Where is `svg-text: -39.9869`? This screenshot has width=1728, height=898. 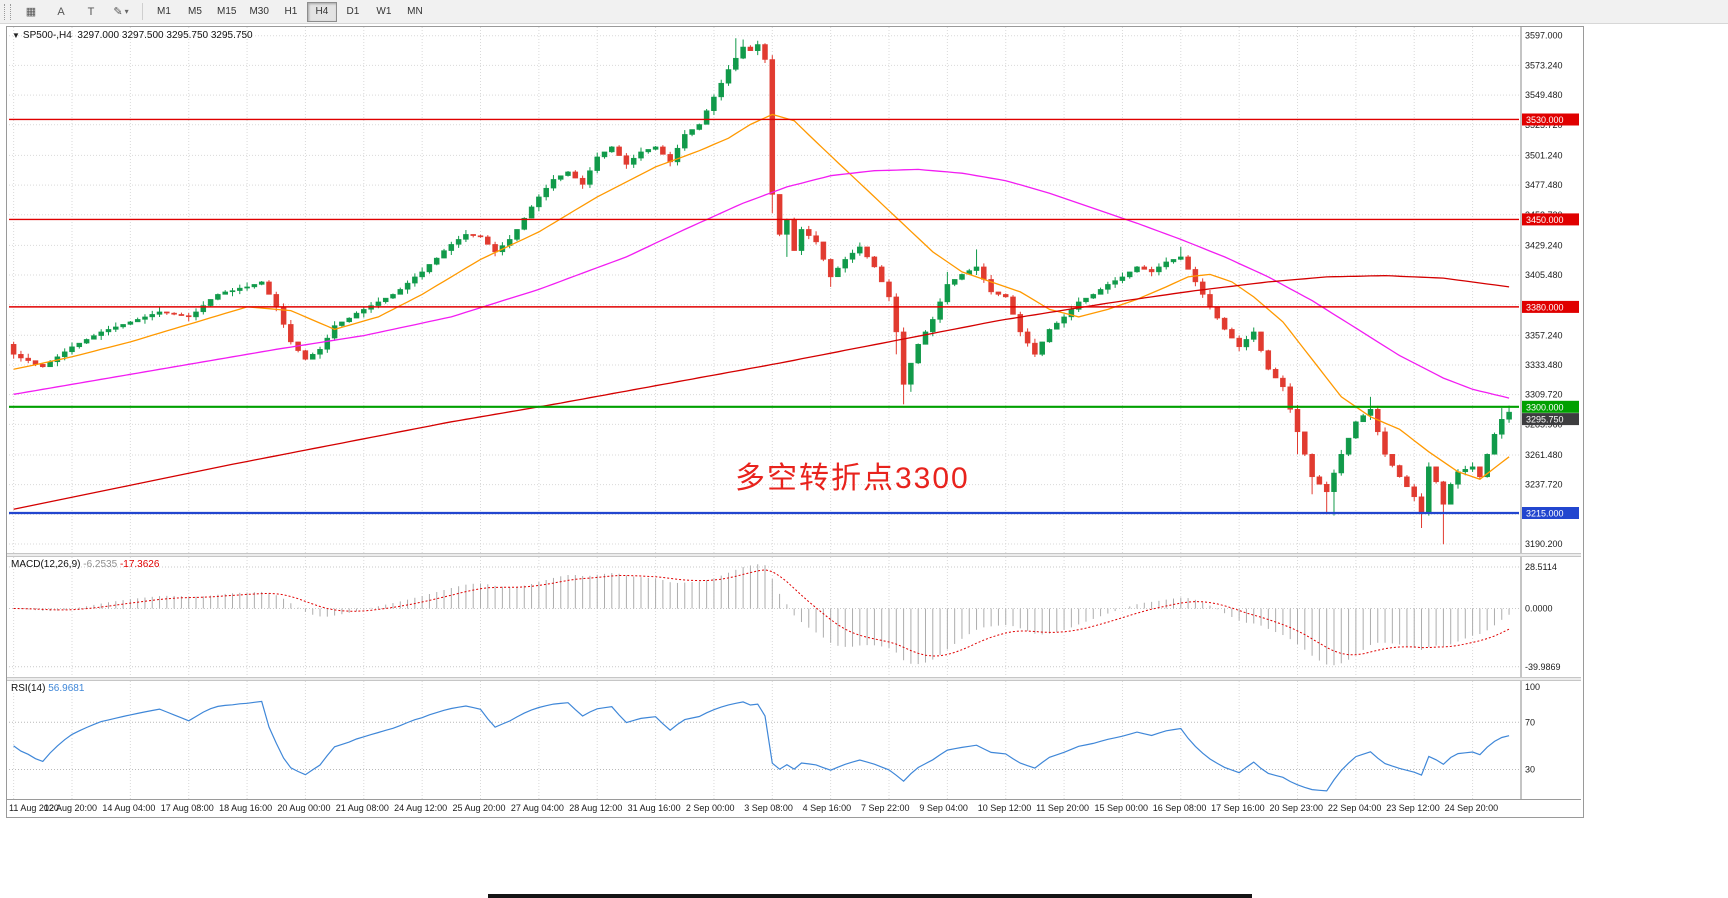 svg-text: -39.9869 is located at coordinates (1543, 667).